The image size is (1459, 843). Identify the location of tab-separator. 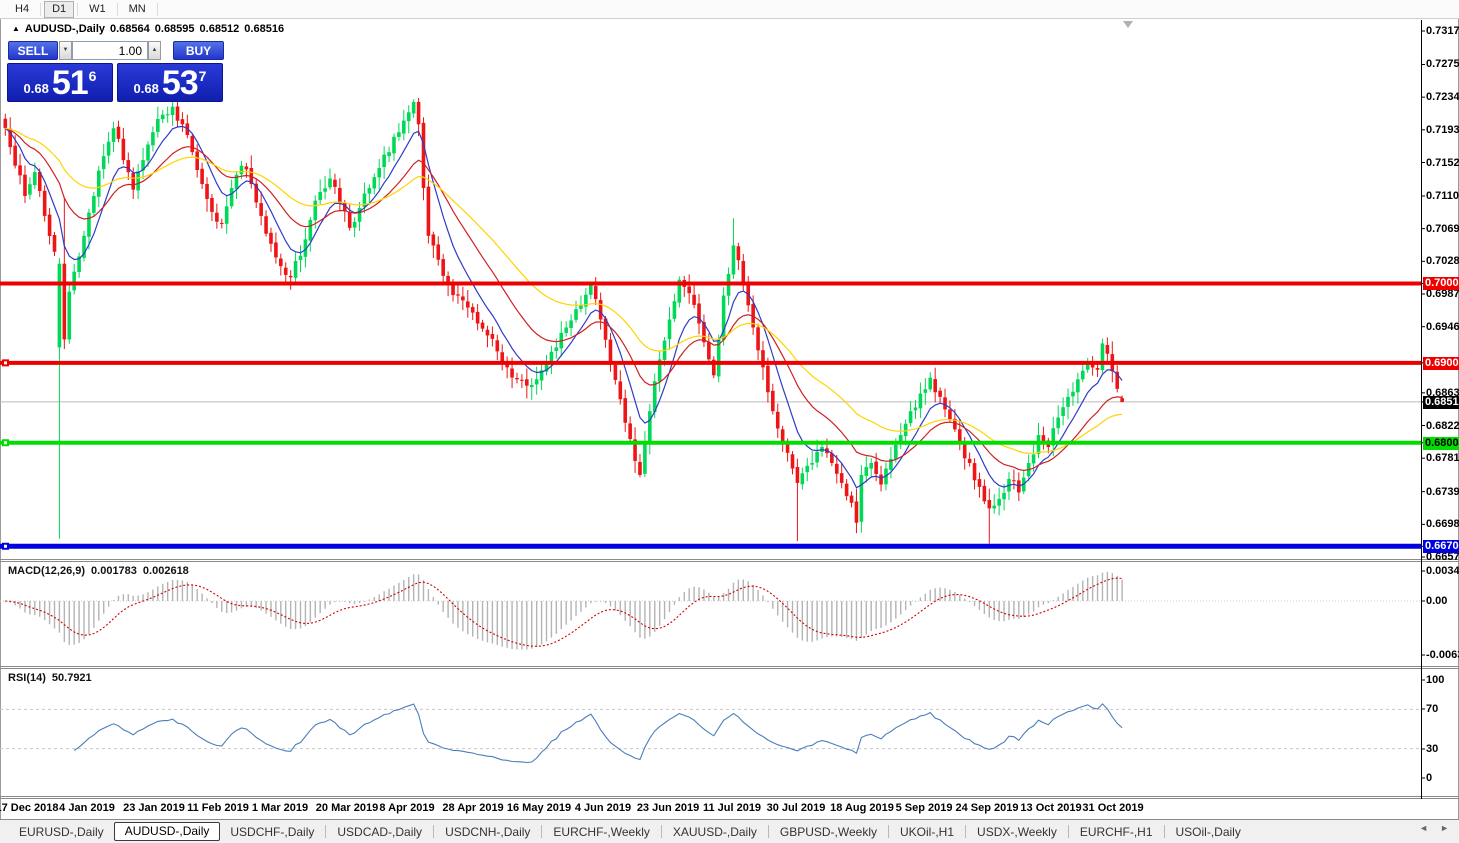
(434, 831).